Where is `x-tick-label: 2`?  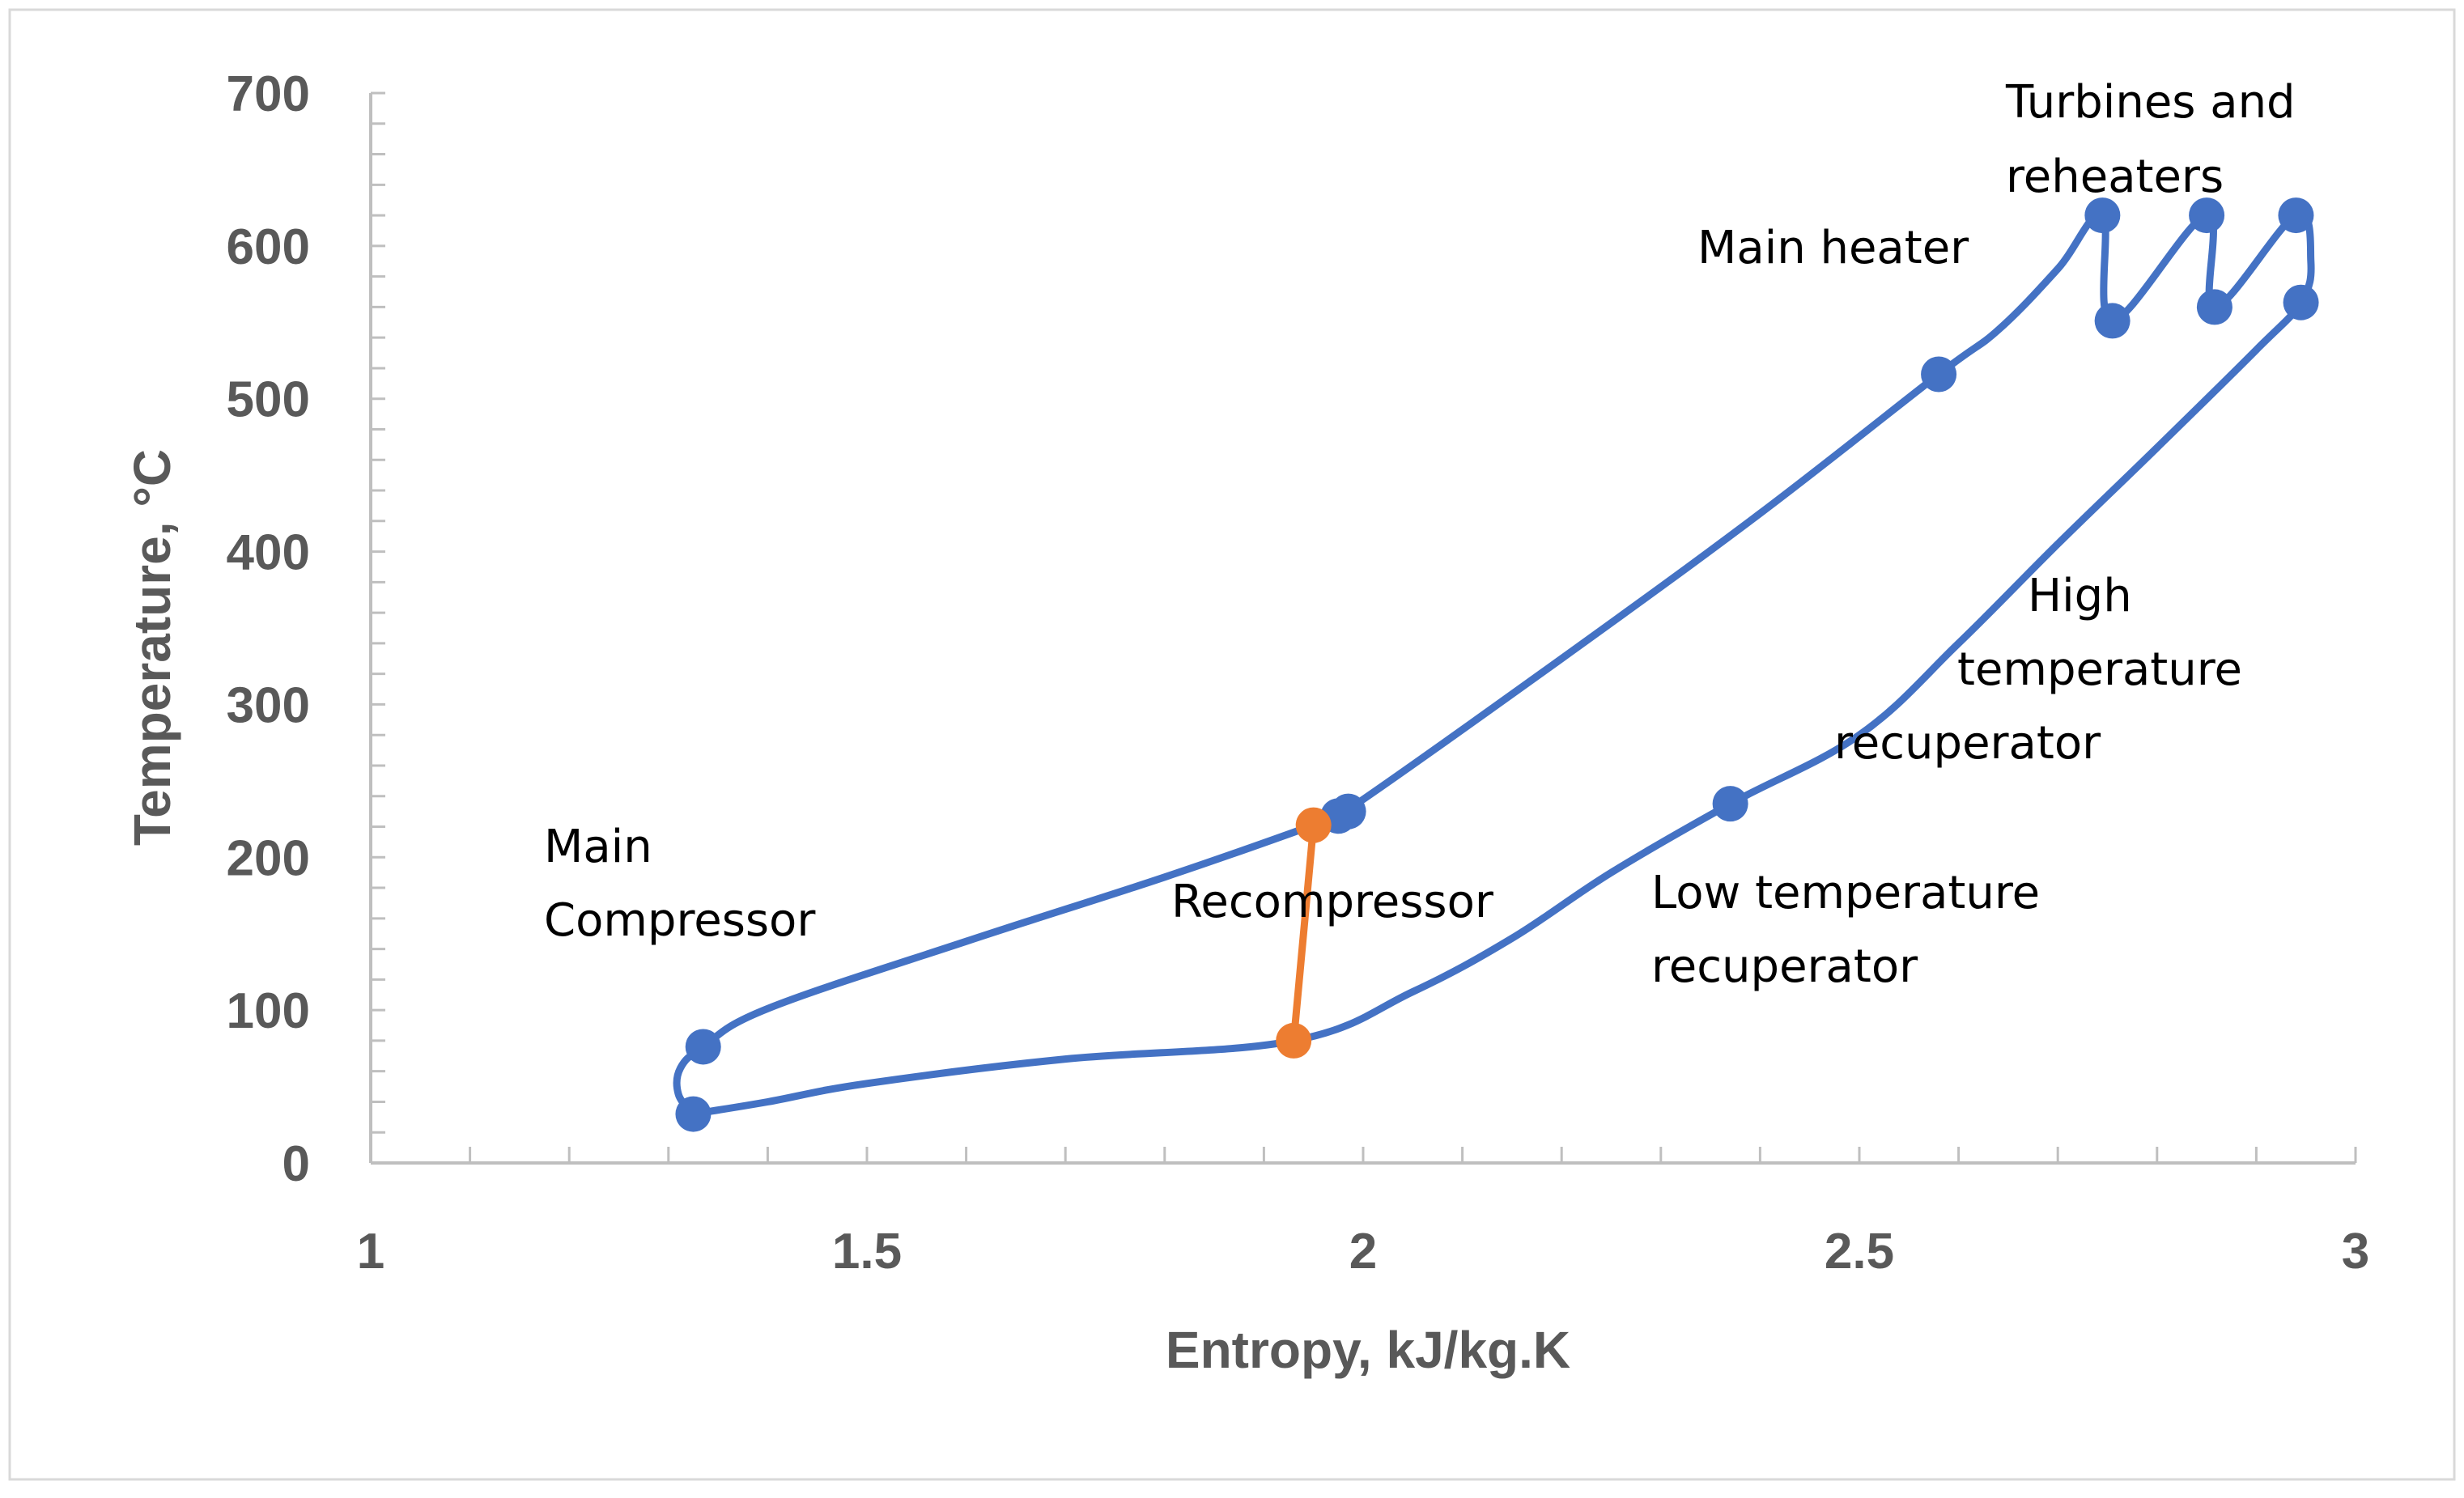 x-tick-label: 2 is located at coordinates (1363, 1251).